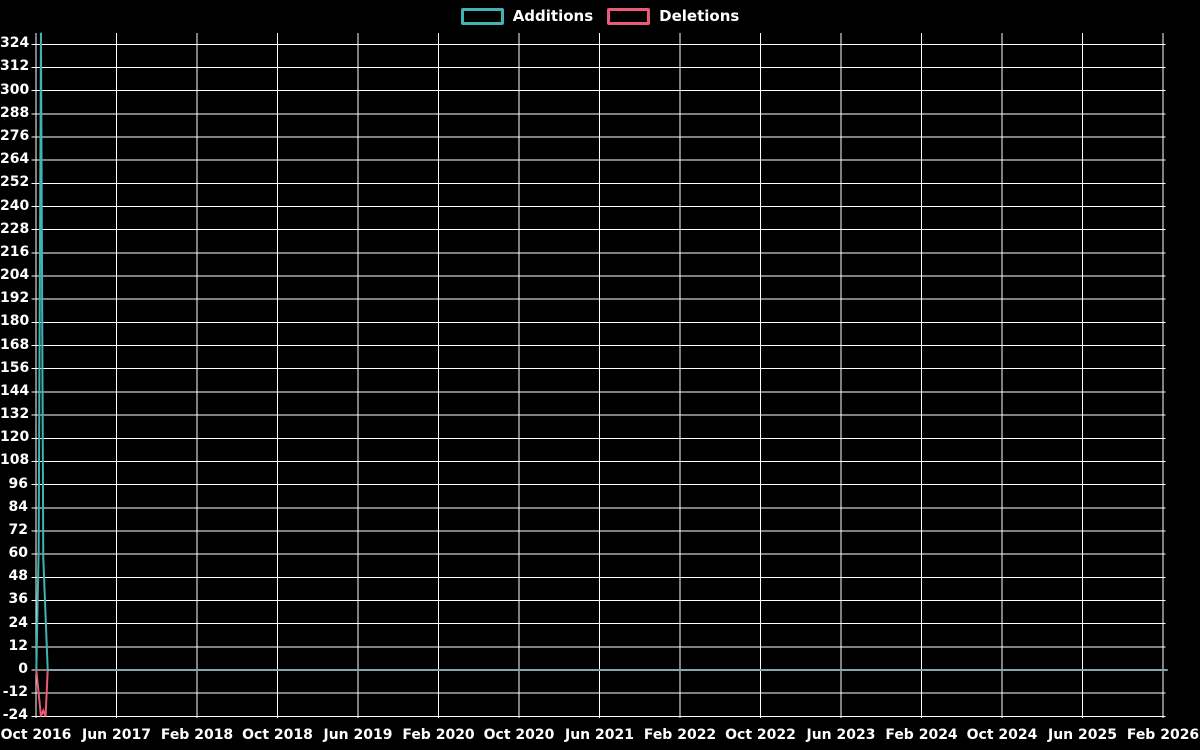 This screenshot has height=750, width=1200. Describe the element at coordinates (15, 344) in the screenshot. I see `y-axis-label: 168` at that location.